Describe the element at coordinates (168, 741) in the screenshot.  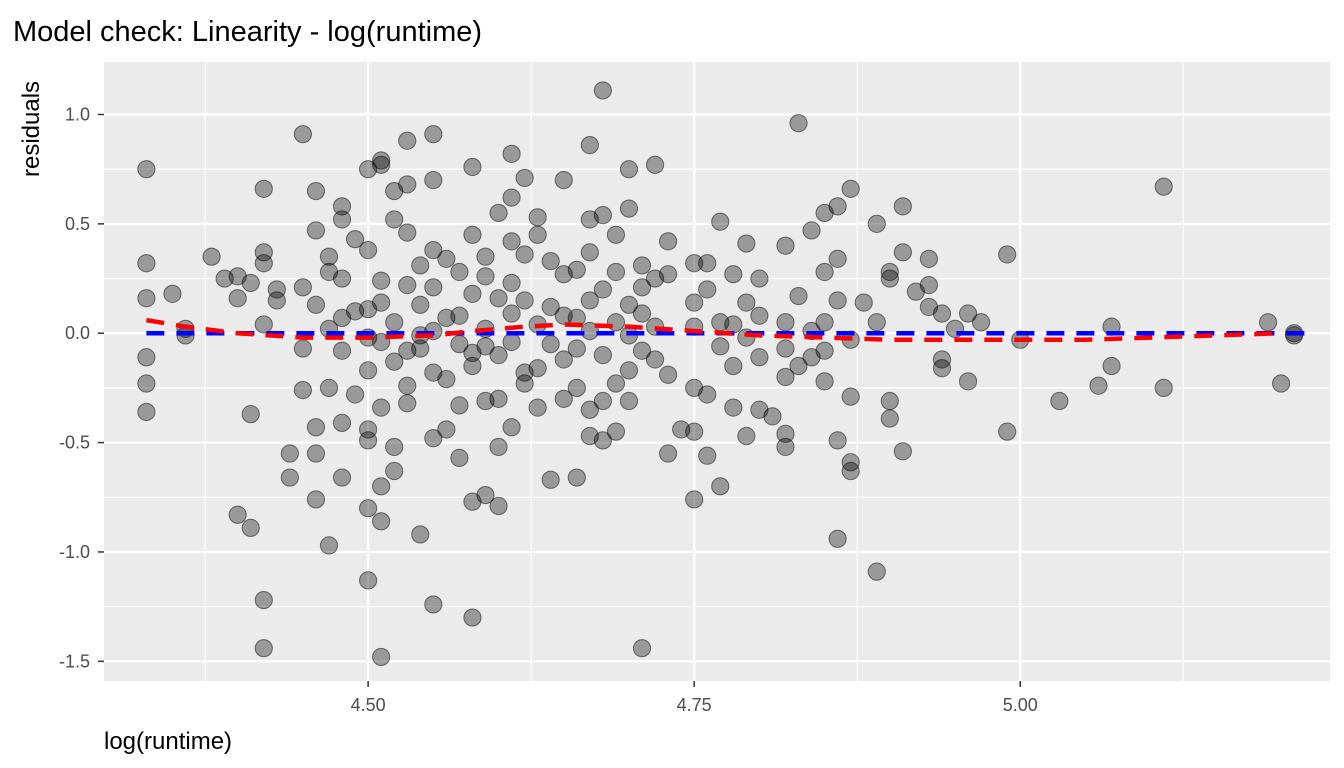
I see `x-axis-title: log(runtime)` at that location.